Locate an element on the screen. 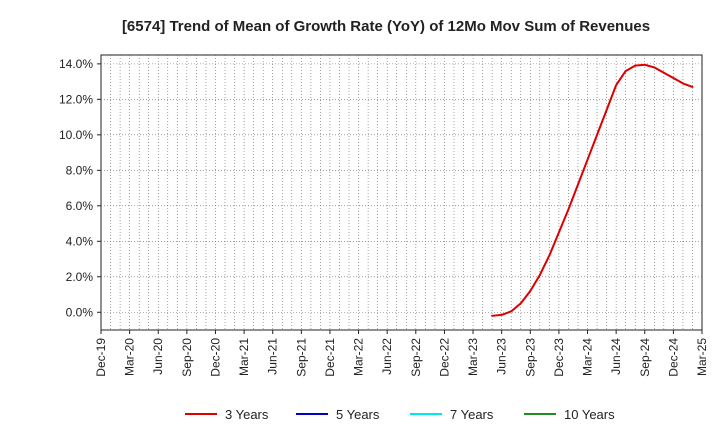 The height and width of the screenshot is (440, 720). y-tick-label: 8.0% is located at coordinates (80, 170).